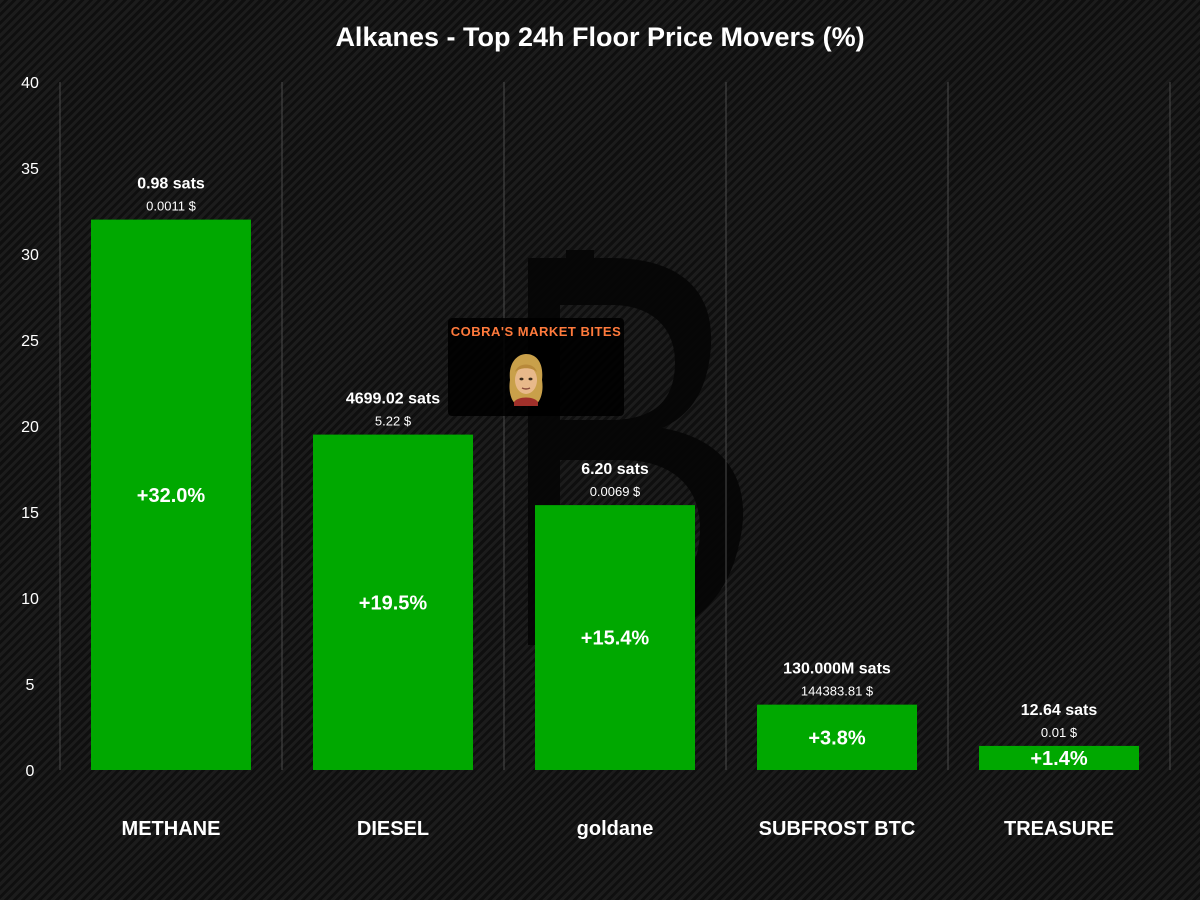  Describe the element at coordinates (30, 169) in the screenshot. I see `y-tick-label: 35` at that location.